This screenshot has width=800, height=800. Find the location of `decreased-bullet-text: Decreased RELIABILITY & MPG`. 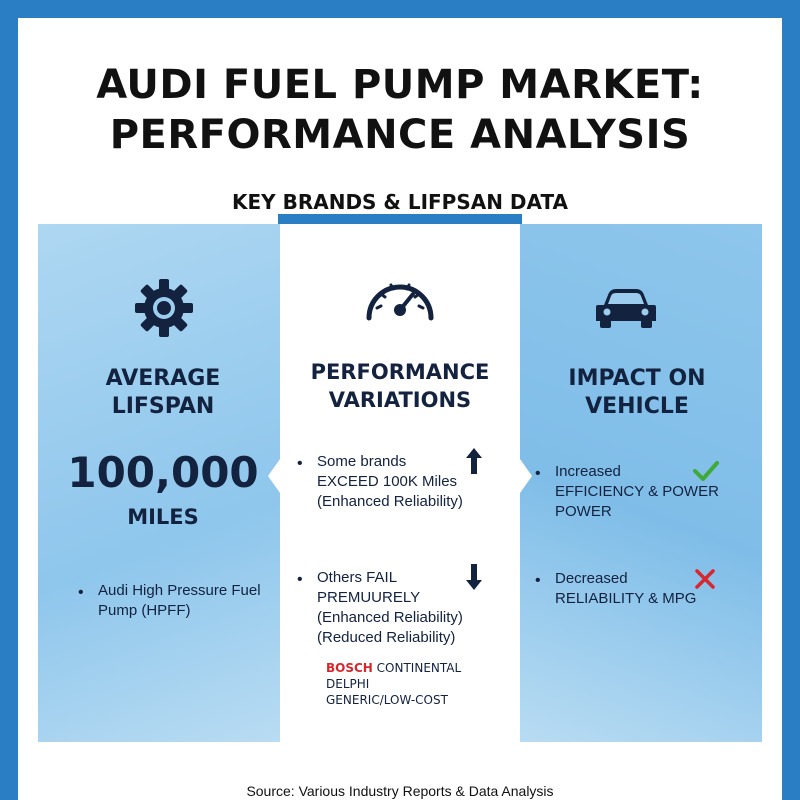

decreased-bullet-text: Decreased RELIABILITY & MPG is located at coordinates (625, 589).